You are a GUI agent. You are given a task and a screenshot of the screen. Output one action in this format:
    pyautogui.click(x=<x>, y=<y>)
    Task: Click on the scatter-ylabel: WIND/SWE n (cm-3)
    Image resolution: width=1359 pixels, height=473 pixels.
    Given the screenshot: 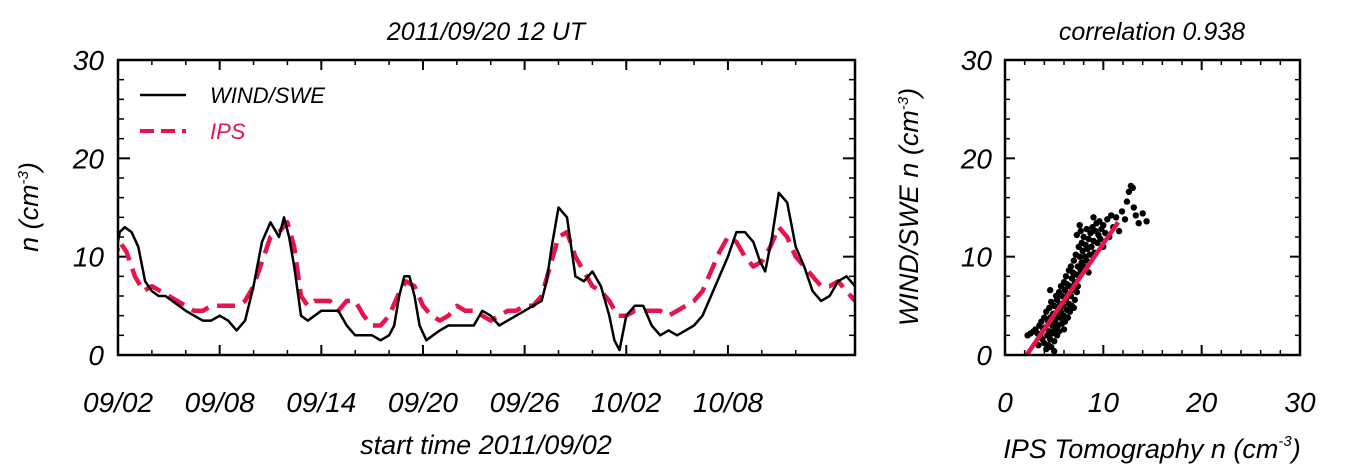 What is the action you would take?
    pyautogui.click(x=909, y=207)
    